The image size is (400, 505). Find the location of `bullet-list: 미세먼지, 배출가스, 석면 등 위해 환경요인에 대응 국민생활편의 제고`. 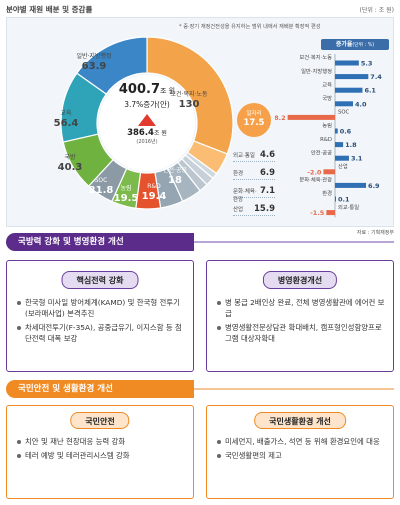

bullet-list: 미세먼지, 배출가스, 석면 등 위해 환경요인에 대응 국민생활편의 제고 is located at coordinates (302, 450).